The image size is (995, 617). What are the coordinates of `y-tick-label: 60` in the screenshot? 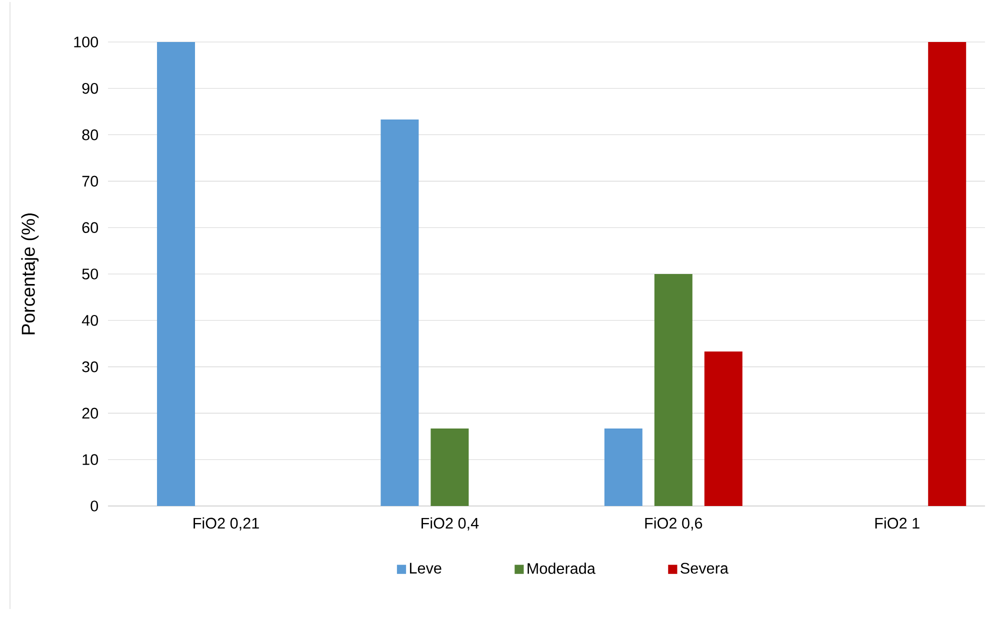 It's located at (90, 228).